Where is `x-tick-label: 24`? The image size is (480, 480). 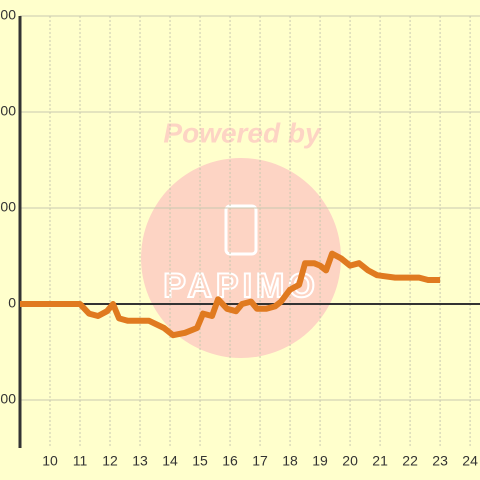 x-tick-label: 24 is located at coordinates (470, 461).